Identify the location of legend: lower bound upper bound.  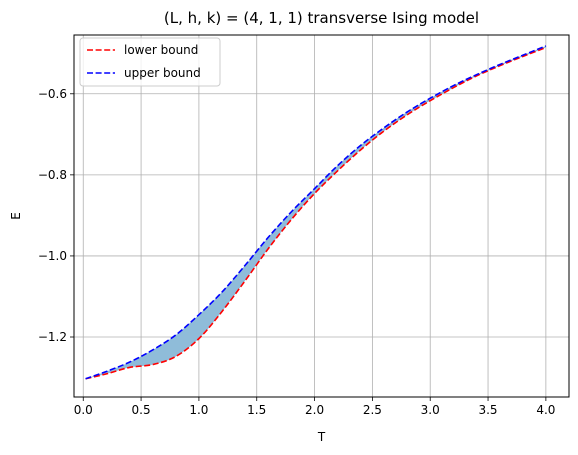
(150, 62).